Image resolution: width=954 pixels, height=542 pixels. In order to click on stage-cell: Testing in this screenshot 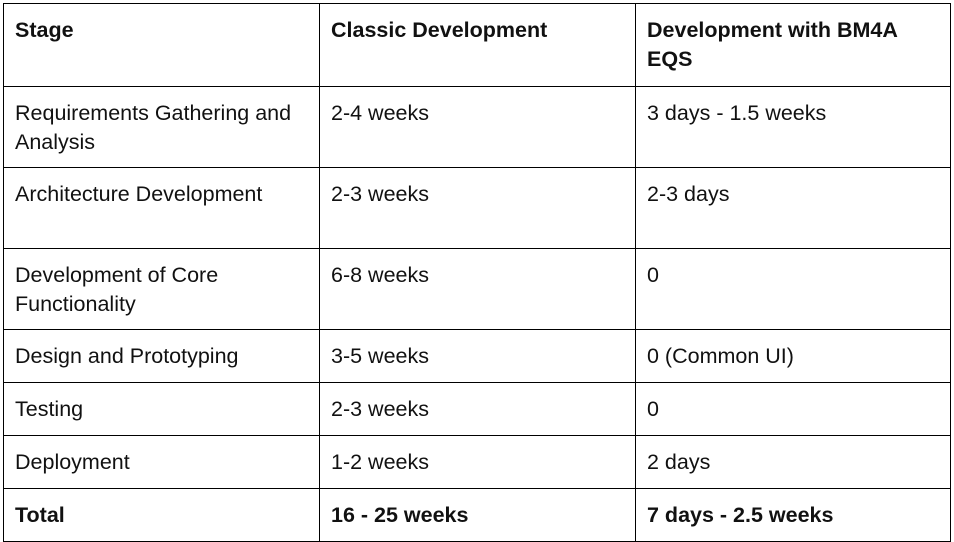, I will do `click(161, 409)`.